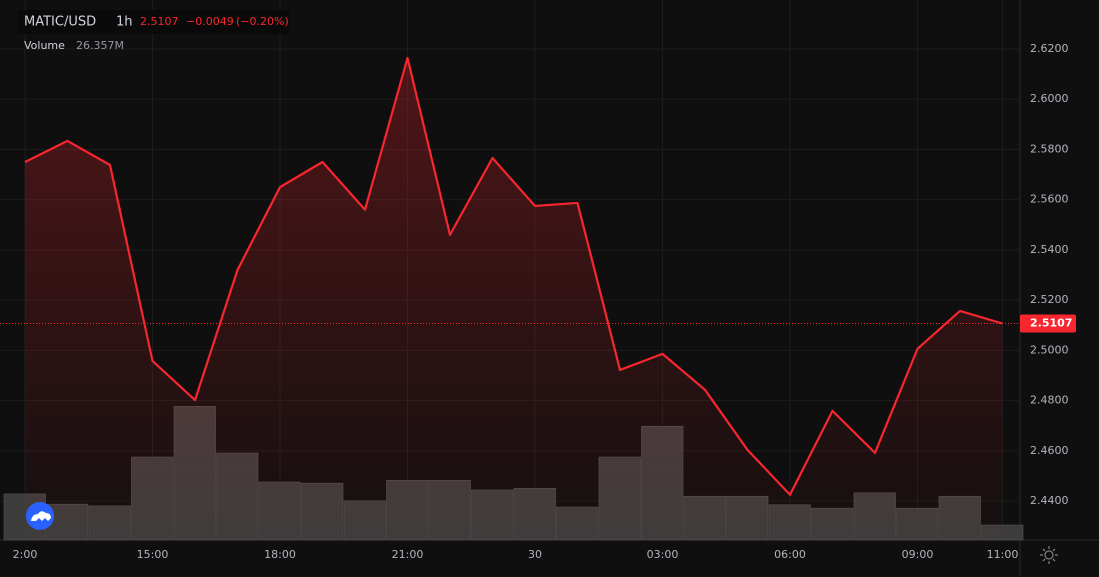  Describe the element at coordinates (663, 554) in the screenshot. I see `x-tick-label: 03:00` at that location.